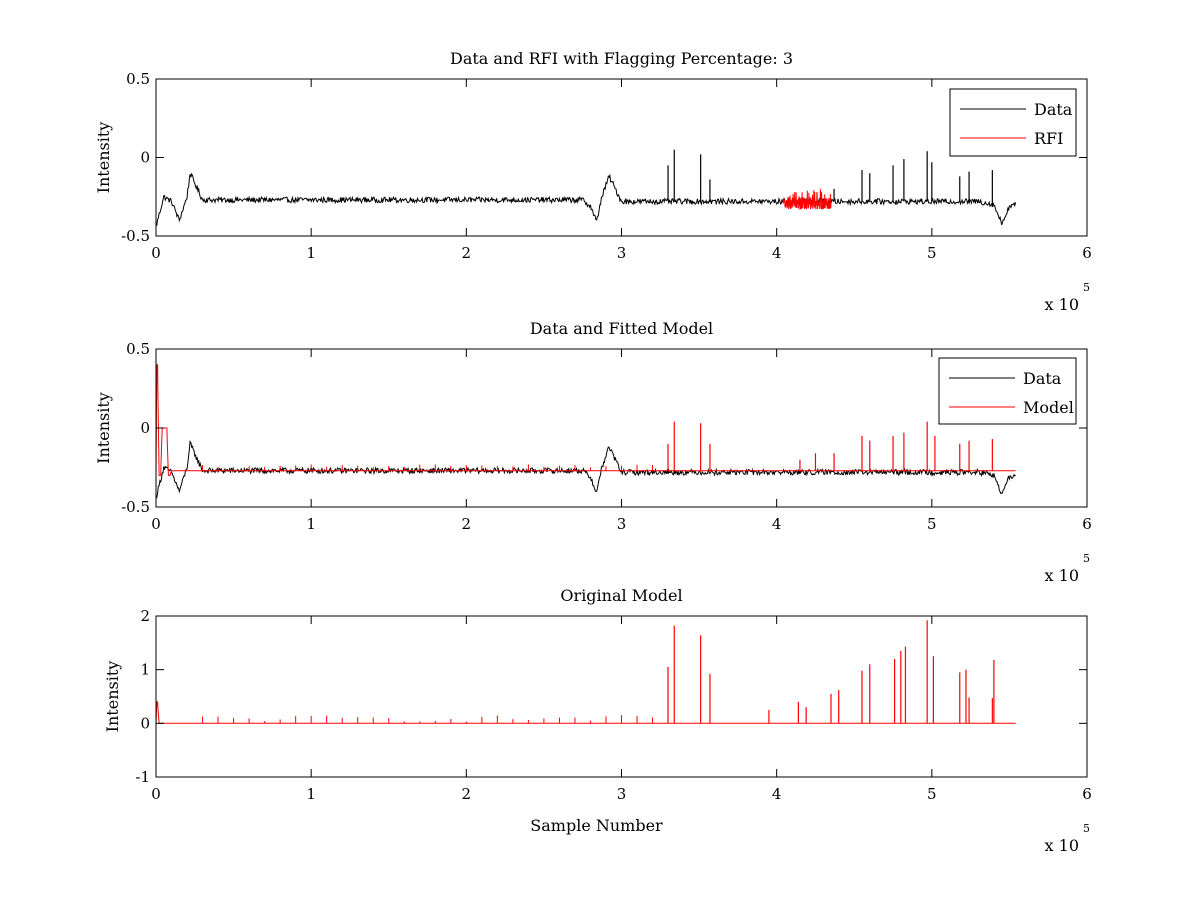 This screenshot has height=900, width=1200. I want to click on legend: Data RFI, so click(1013, 122).